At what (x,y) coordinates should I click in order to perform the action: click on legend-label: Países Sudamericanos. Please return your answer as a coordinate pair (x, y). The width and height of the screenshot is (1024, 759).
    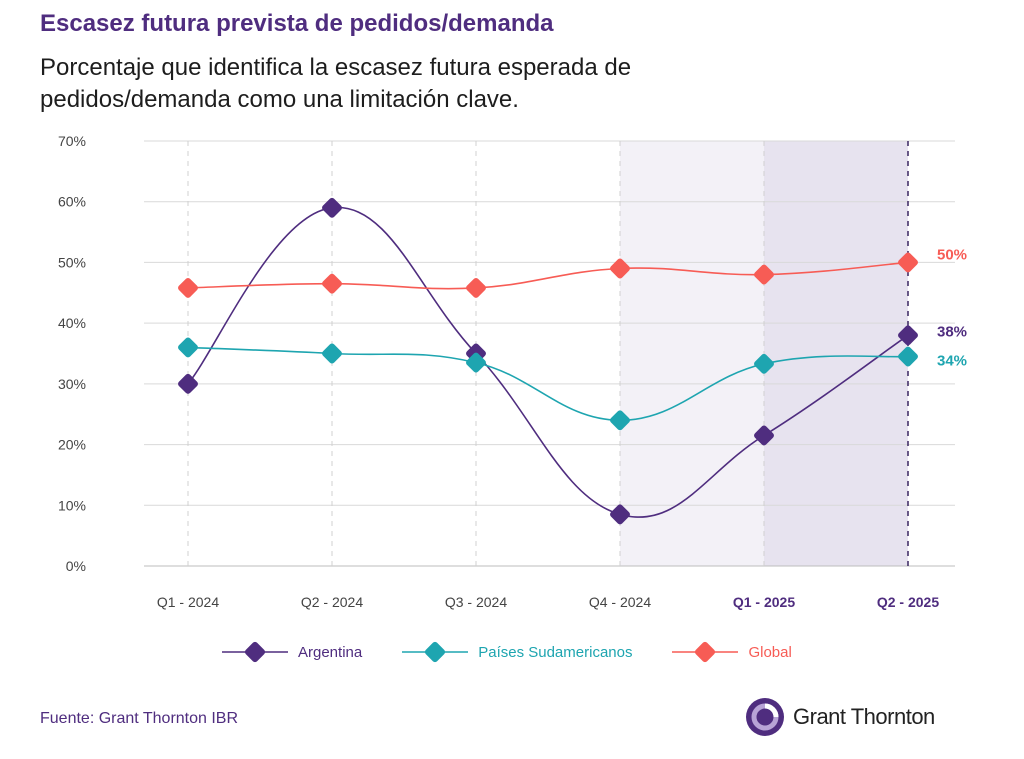
    Looking at the image, I should click on (555, 652).